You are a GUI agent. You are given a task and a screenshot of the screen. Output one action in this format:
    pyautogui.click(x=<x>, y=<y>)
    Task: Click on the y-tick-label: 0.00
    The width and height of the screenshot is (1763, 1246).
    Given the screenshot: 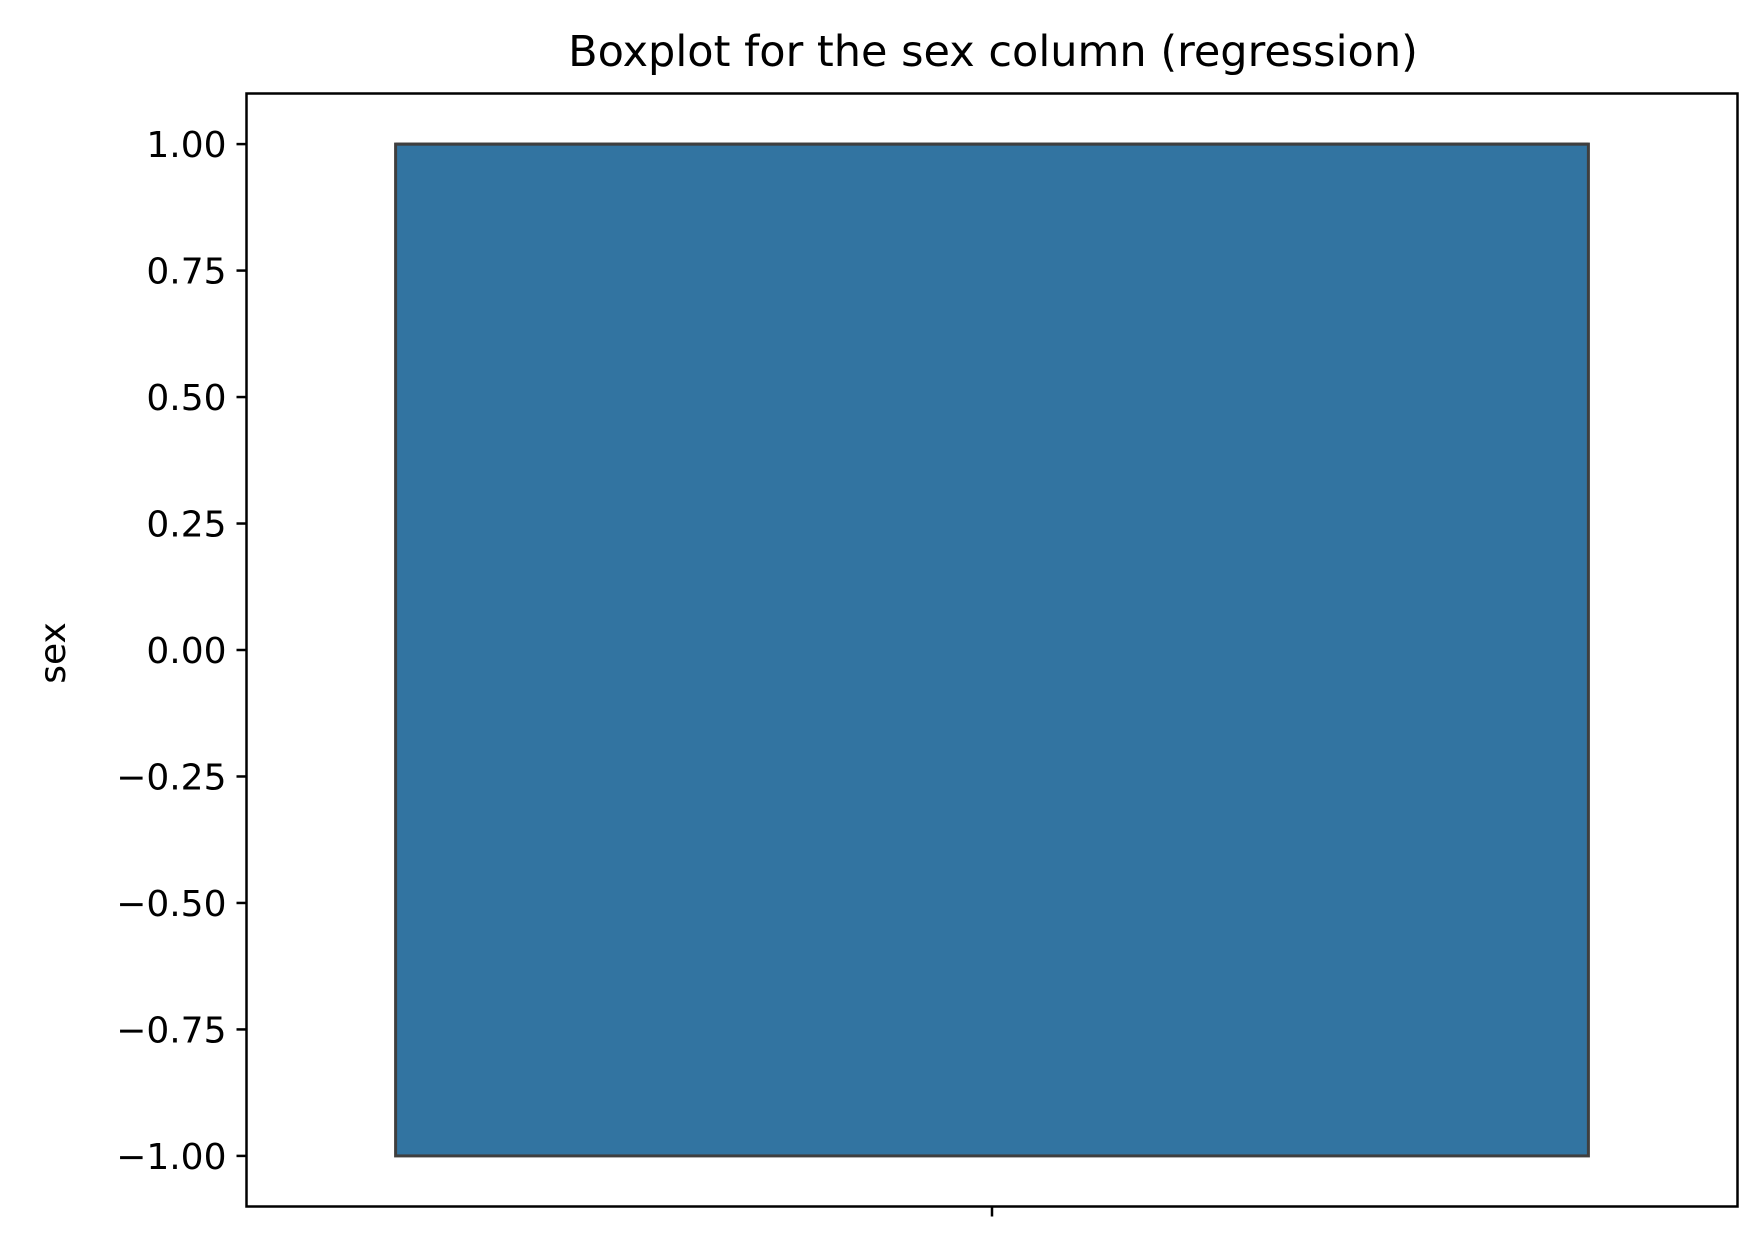 What is the action you would take?
    pyautogui.click(x=186, y=651)
    